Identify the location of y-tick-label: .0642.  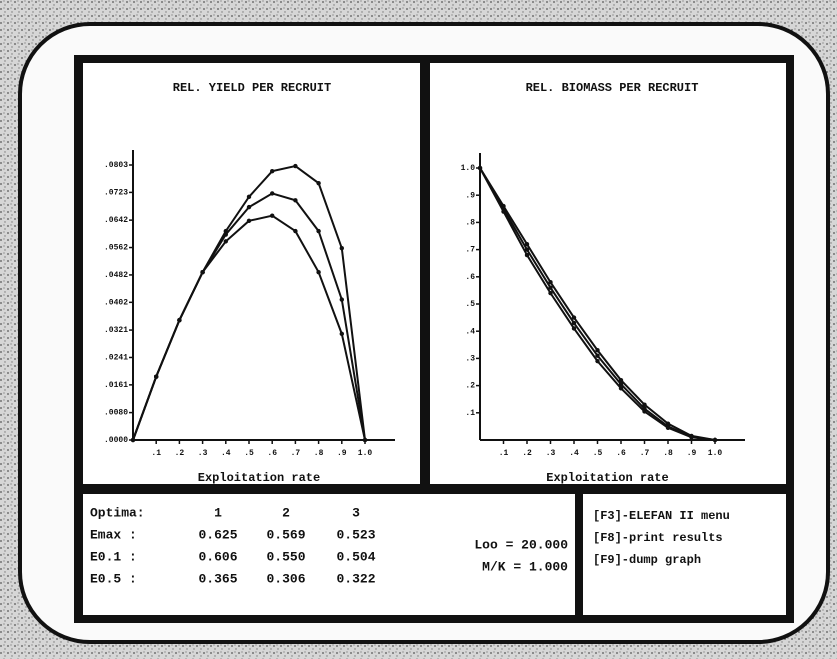
(116, 220).